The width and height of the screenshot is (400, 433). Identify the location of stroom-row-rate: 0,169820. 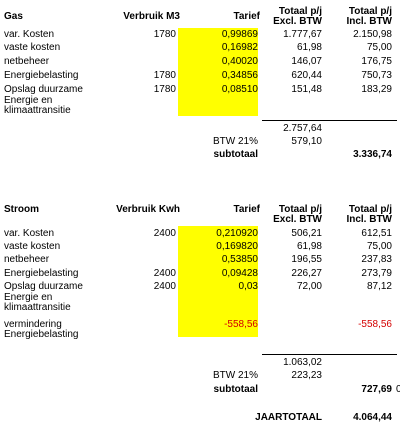
(237, 246).